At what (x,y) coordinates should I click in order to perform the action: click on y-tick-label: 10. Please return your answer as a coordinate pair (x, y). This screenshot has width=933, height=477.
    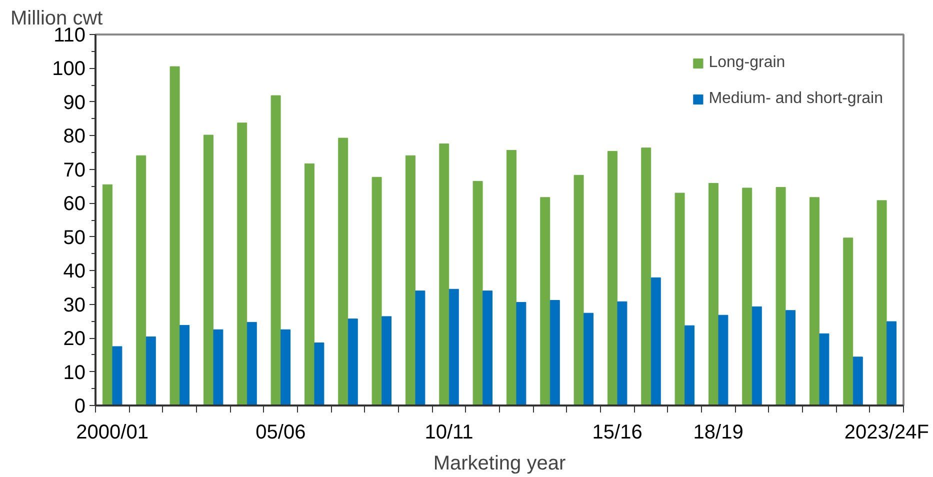
    Looking at the image, I should click on (74, 373).